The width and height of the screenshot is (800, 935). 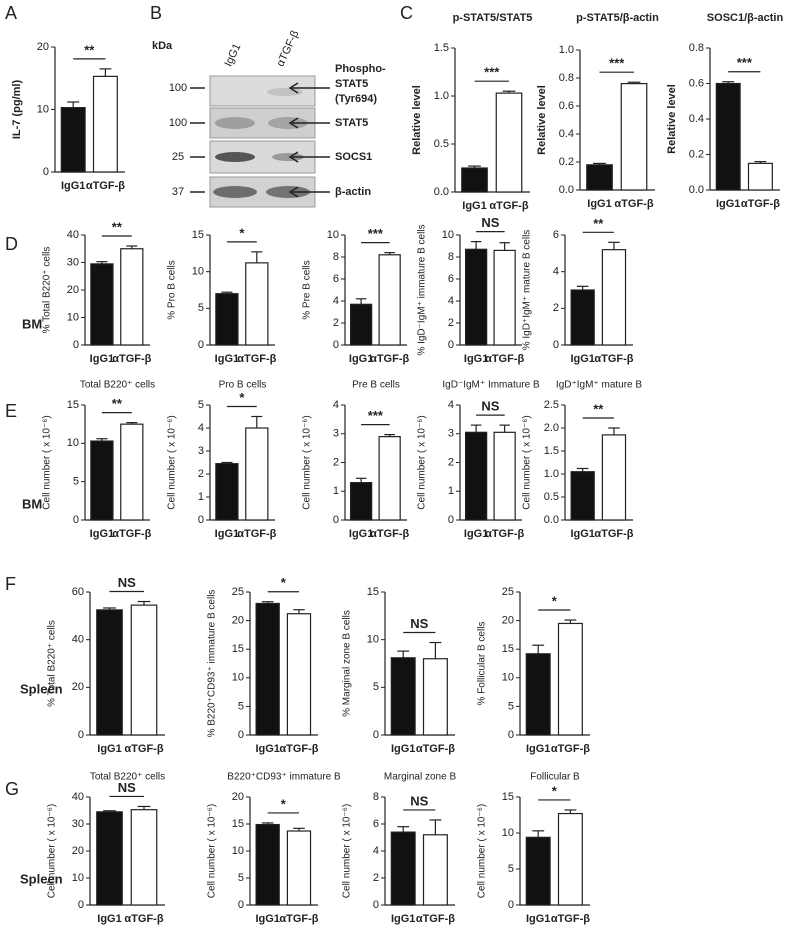 I want to click on blot-row-label: STAT5, so click(x=351, y=123).